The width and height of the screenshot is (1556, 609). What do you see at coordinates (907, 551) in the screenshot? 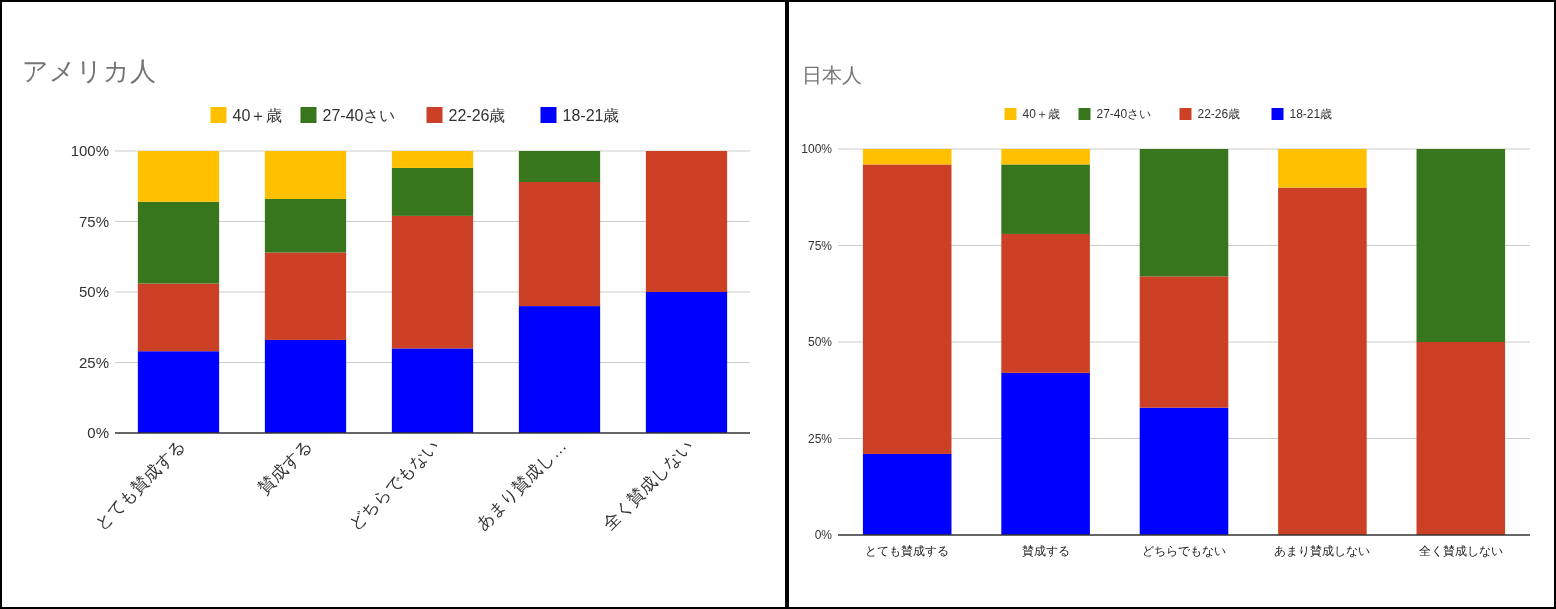
I see `x-tick-label: とても賛成する` at bounding box center [907, 551].